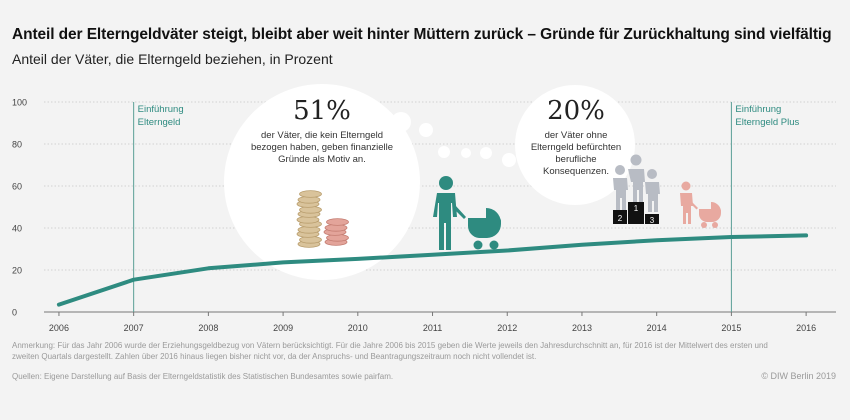  Describe the element at coordinates (358, 328) in the screenshot. I see `x-tick-label: 2010` at that location.